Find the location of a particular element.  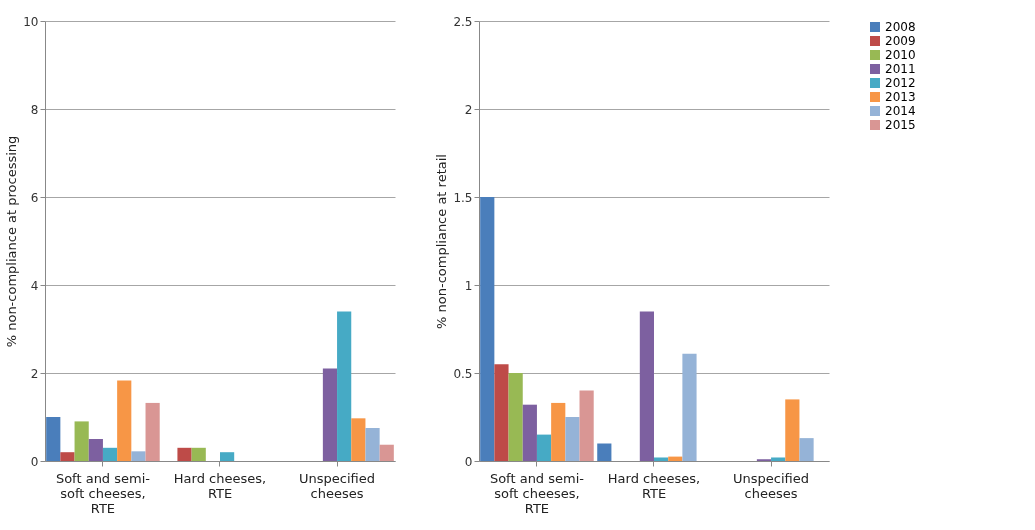

y-tick-label: 4 is located at coordinates (34, 285).